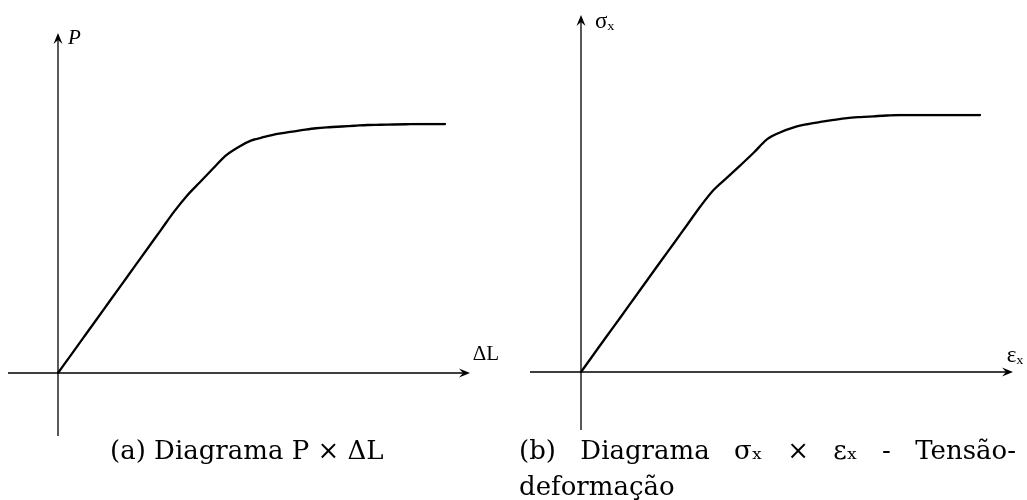 The image size is (1027, 500). I want to click on y-axis-title: σₓ, so click(605, 21).